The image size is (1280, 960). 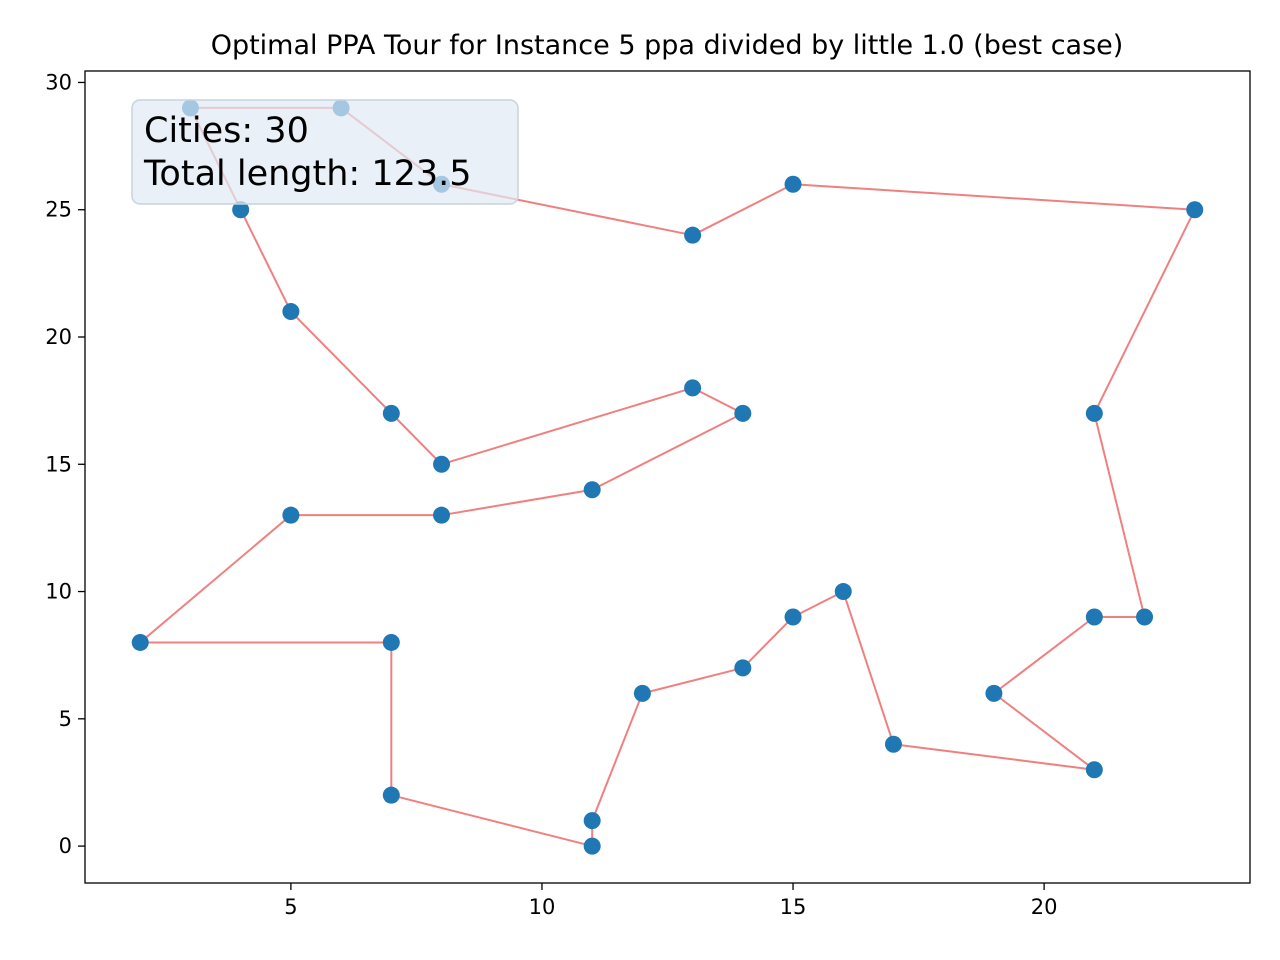 I want to click on x-tick-label: 20, so click(x=1044, y=907).